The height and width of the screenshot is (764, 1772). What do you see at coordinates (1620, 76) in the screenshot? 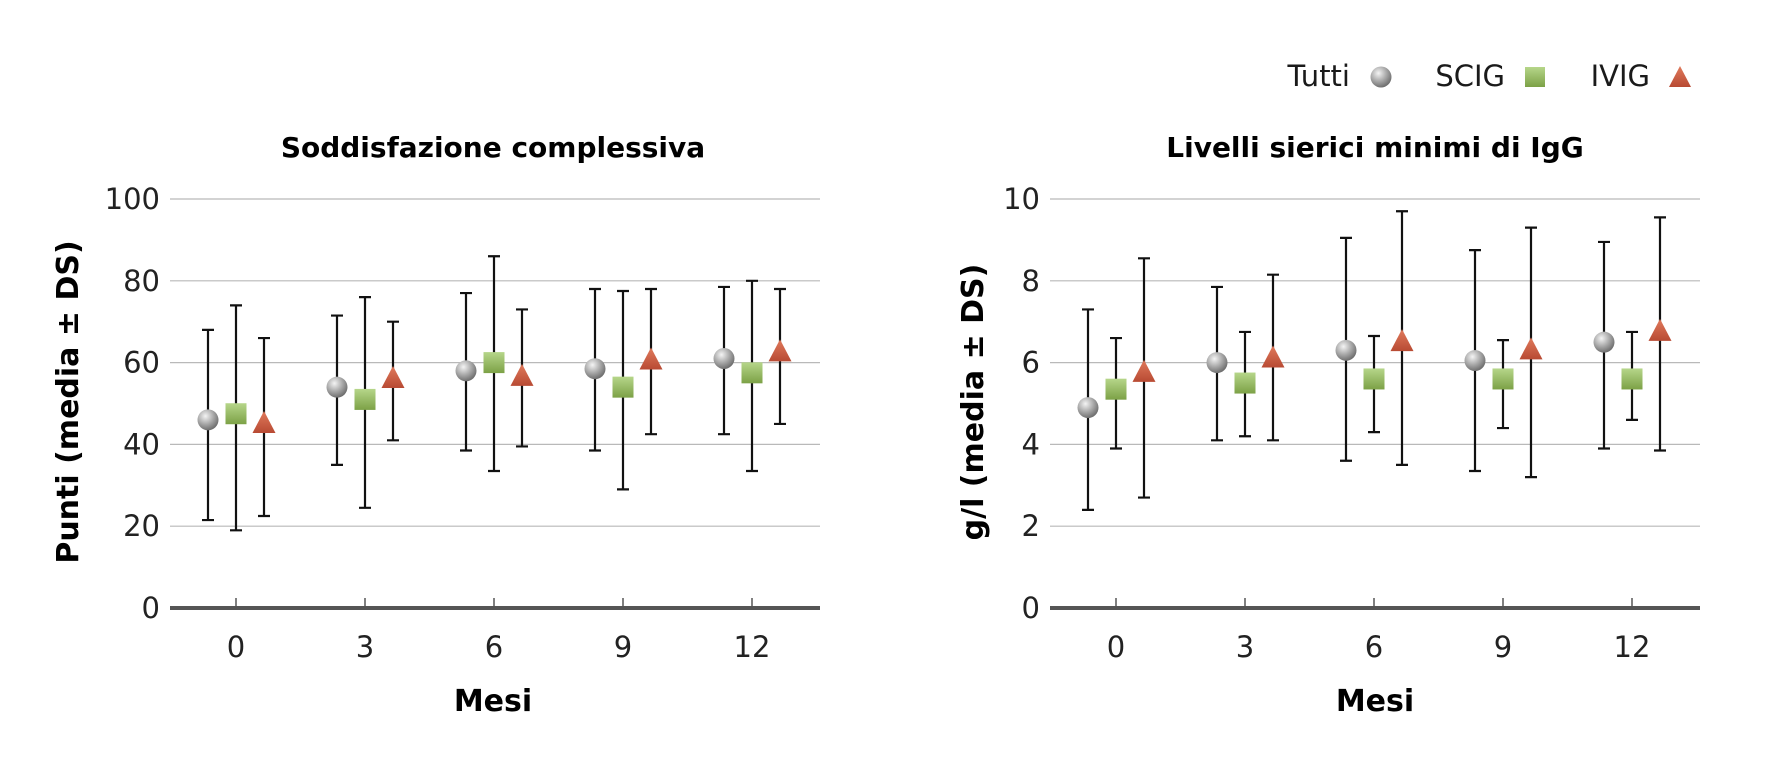
I see `legend-label-ivig: IVIG` at bounding box center [1620, 76].